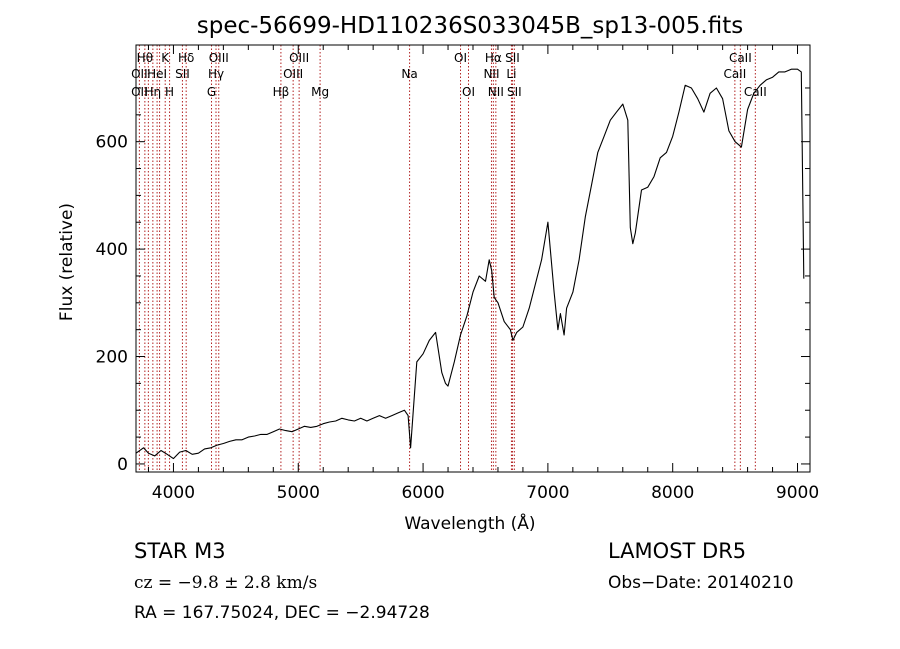 This screenshot has width=900, height=649. I want to click on spectral-line-label: Hβ, so click(281, 92).